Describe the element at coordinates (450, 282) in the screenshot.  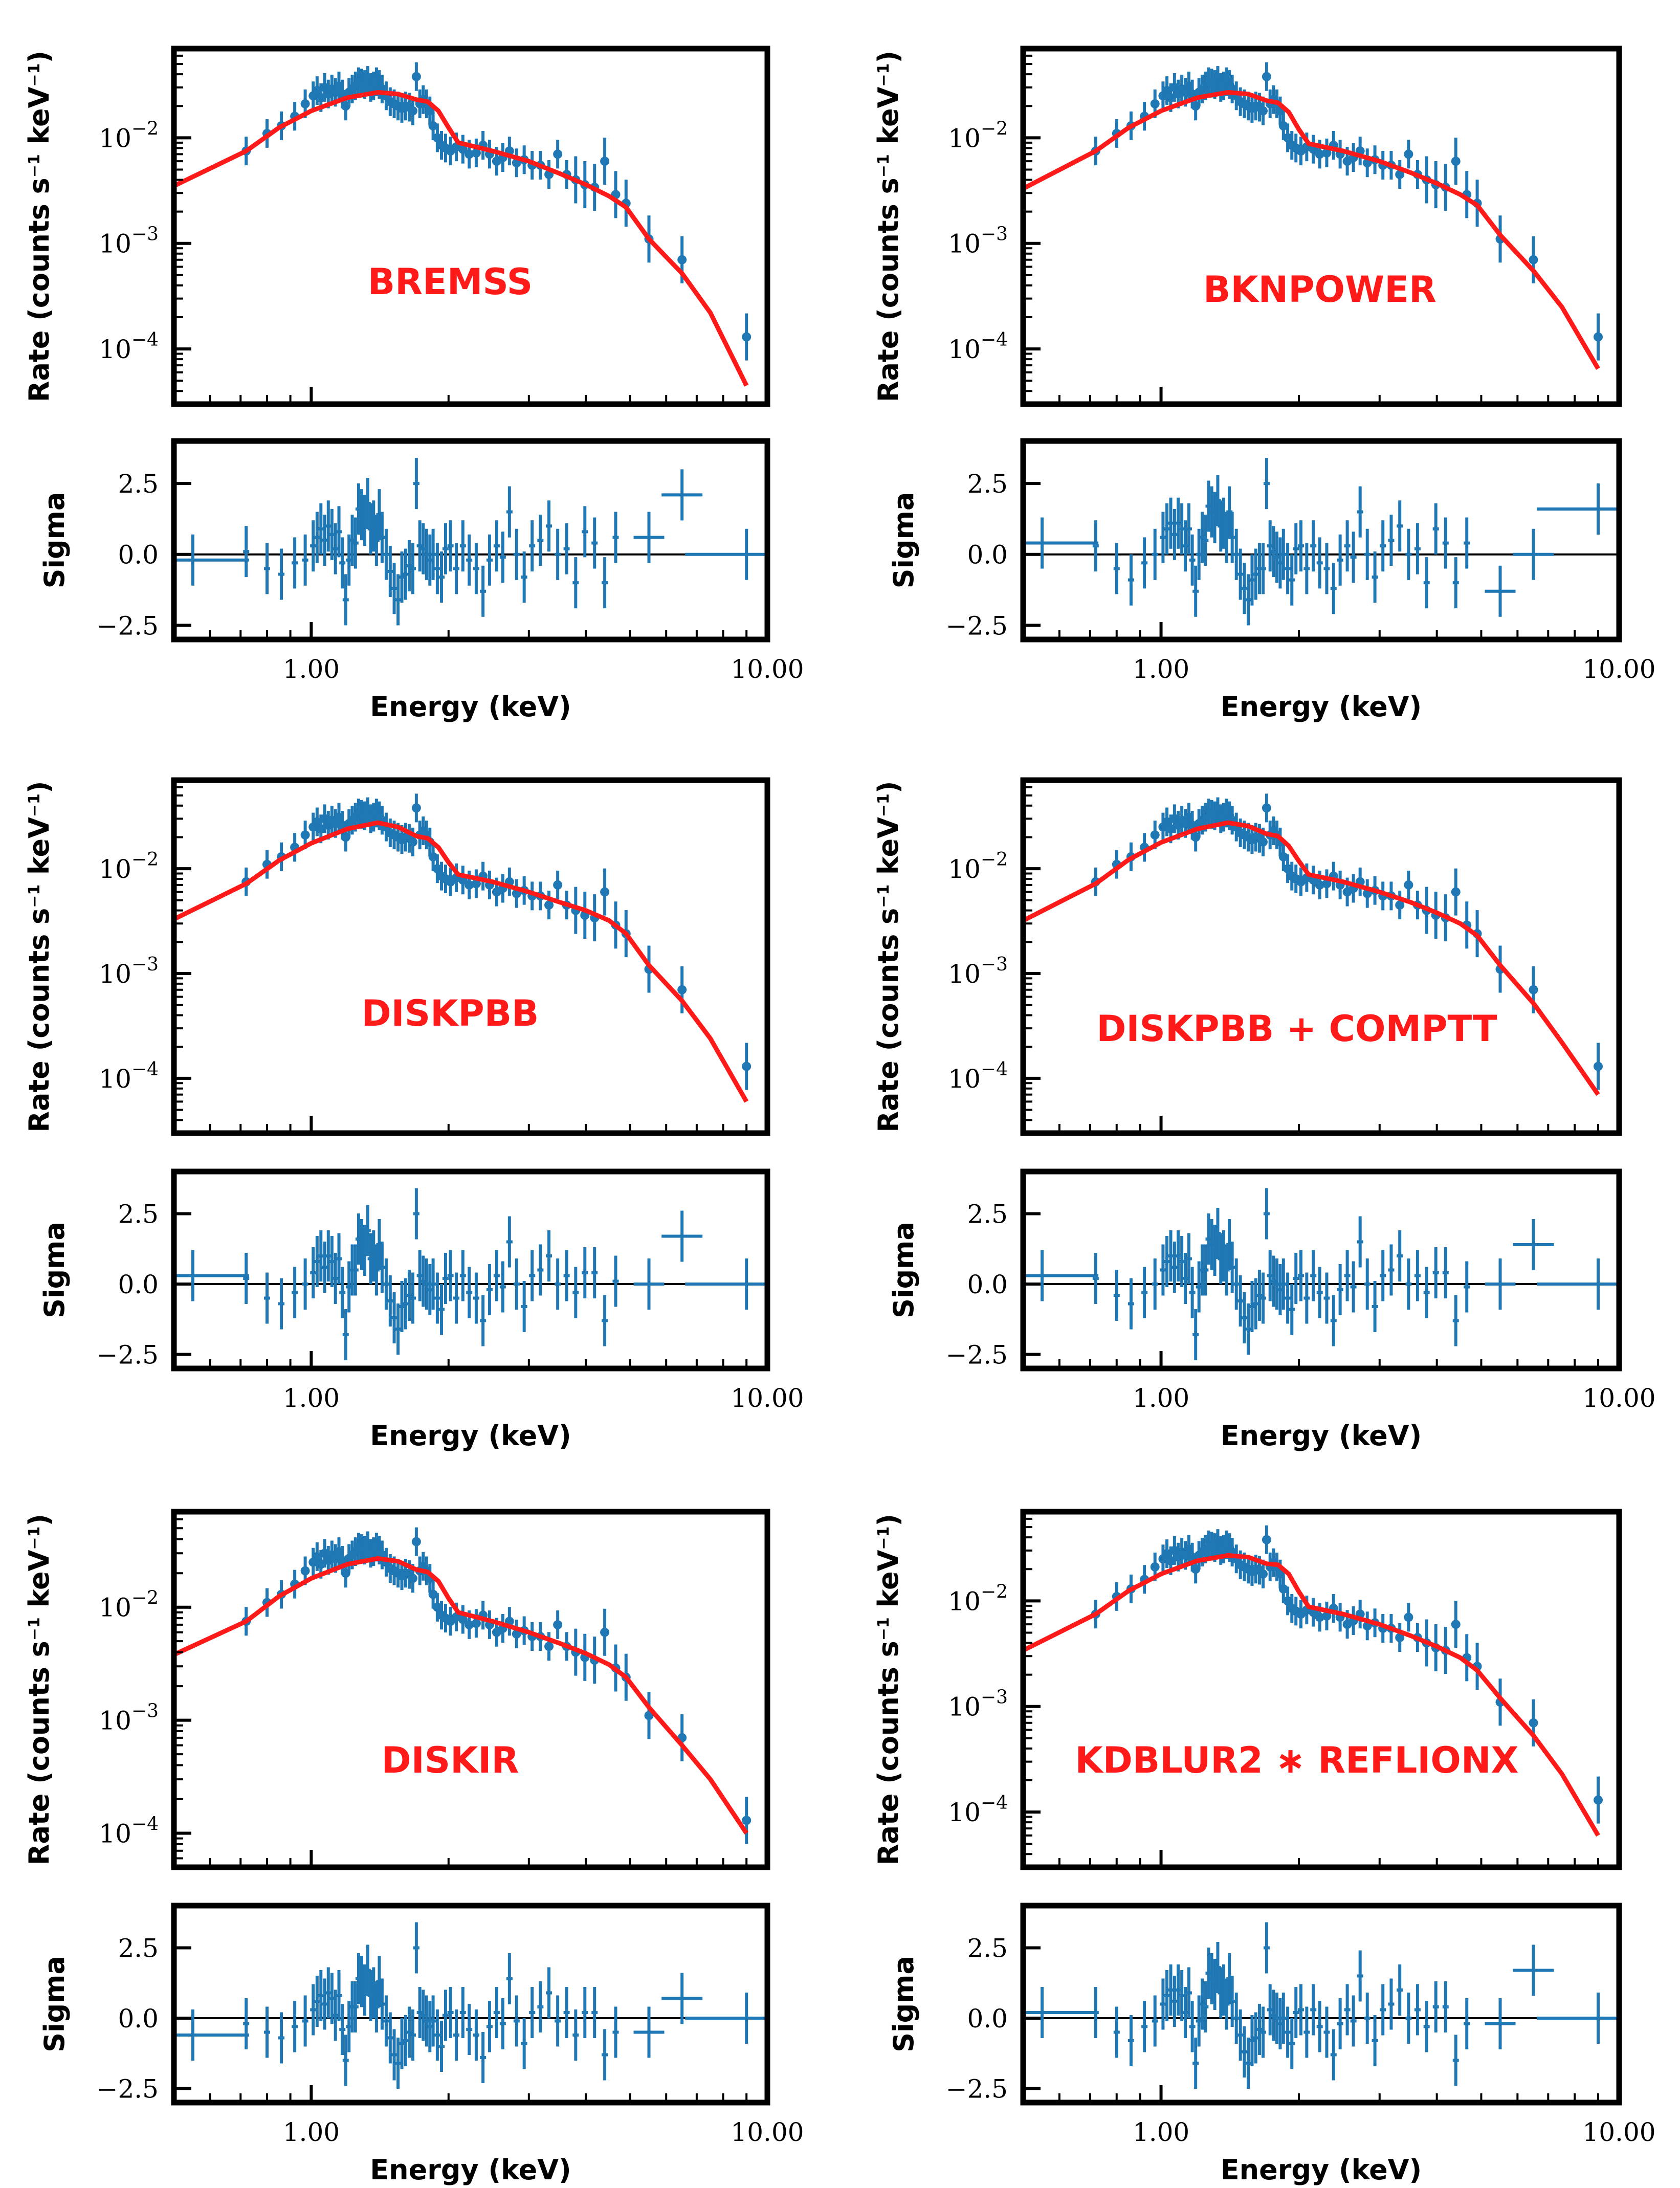
I see `model-name-label: BREMSS` at that location.